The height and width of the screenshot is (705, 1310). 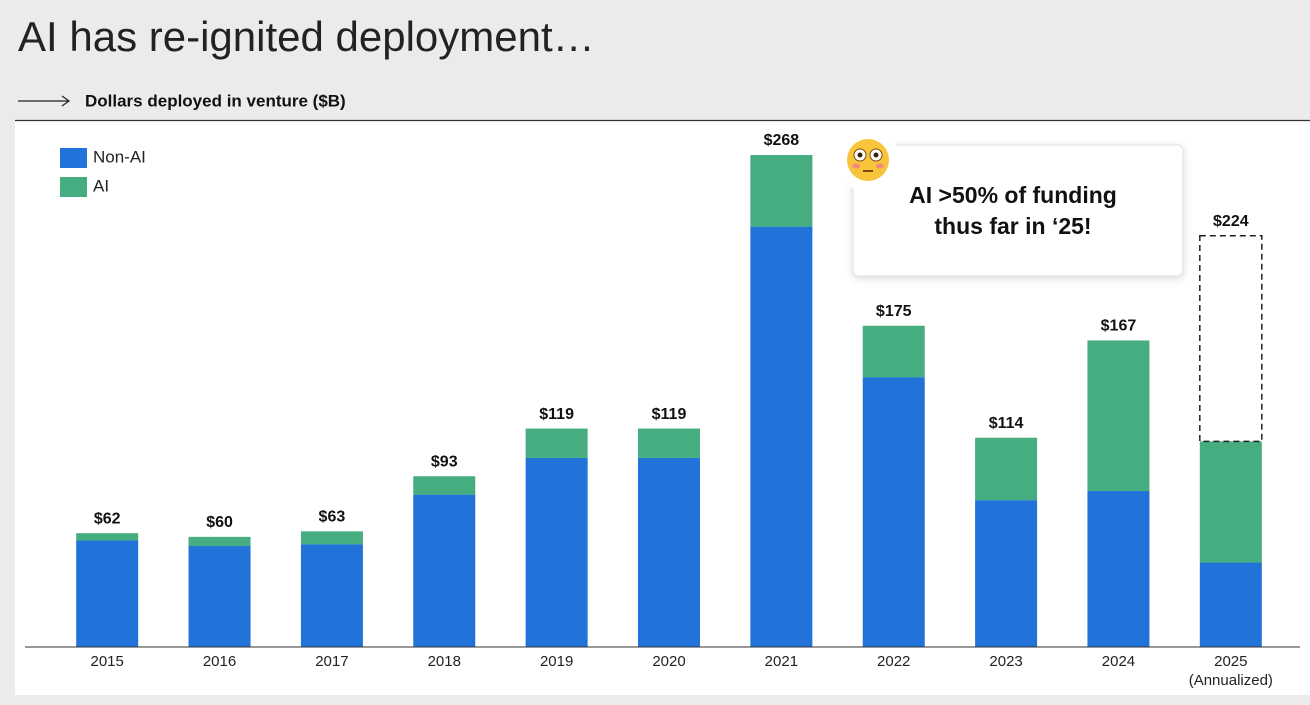 I want to click on x-tick-label: 2022, so click(x=893, y=661).